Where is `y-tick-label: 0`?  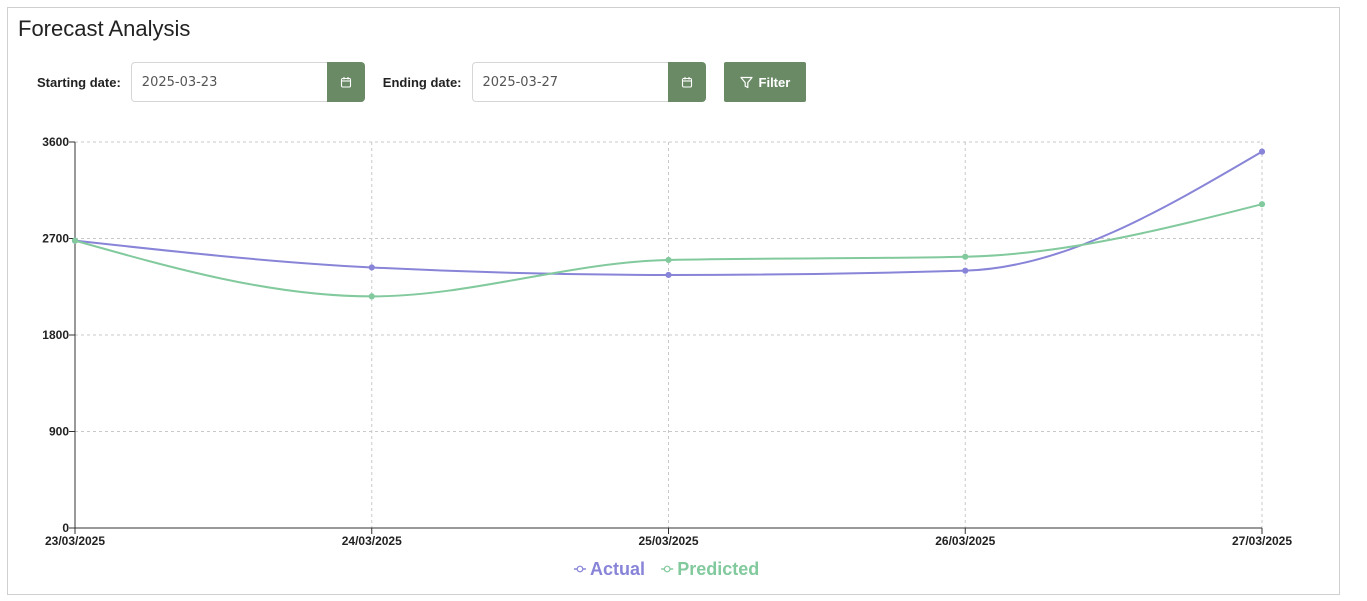
y-tick-label: 0 is located at coordinates (65, 528).